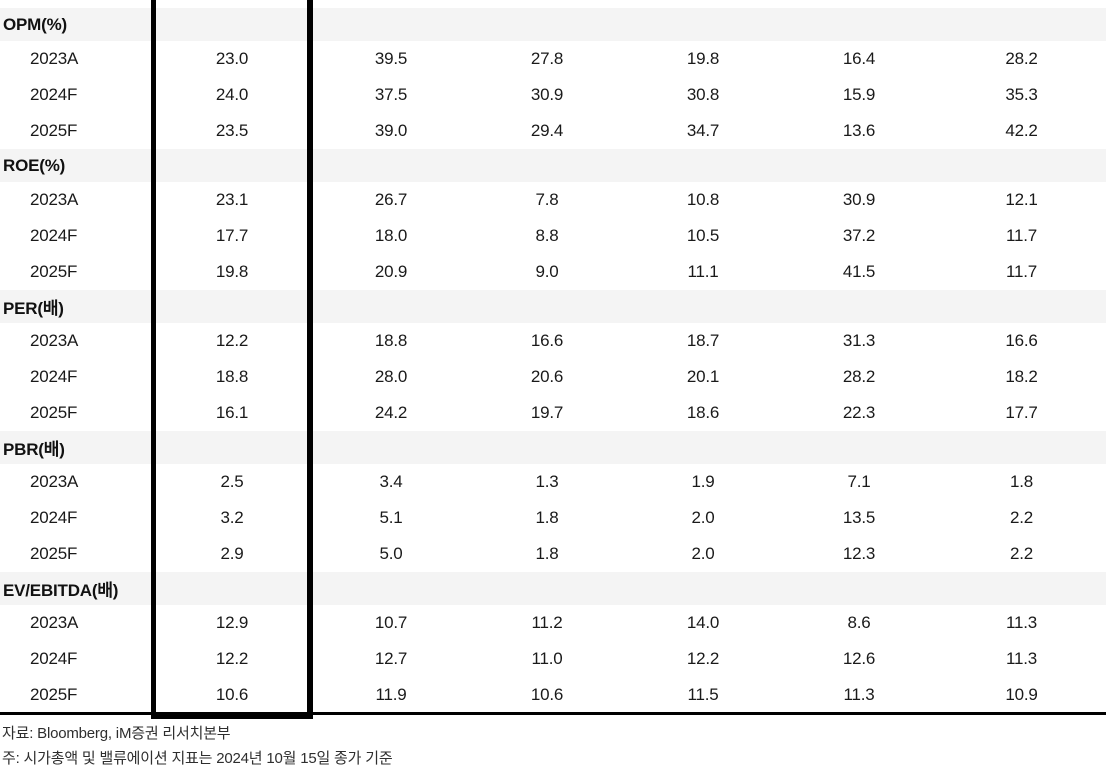 The image size is (1106, 766). What do you see at coordinates (547, 412) in the screenshot?
I see `value-cell: 19.7` at bounding box center [547, 412].